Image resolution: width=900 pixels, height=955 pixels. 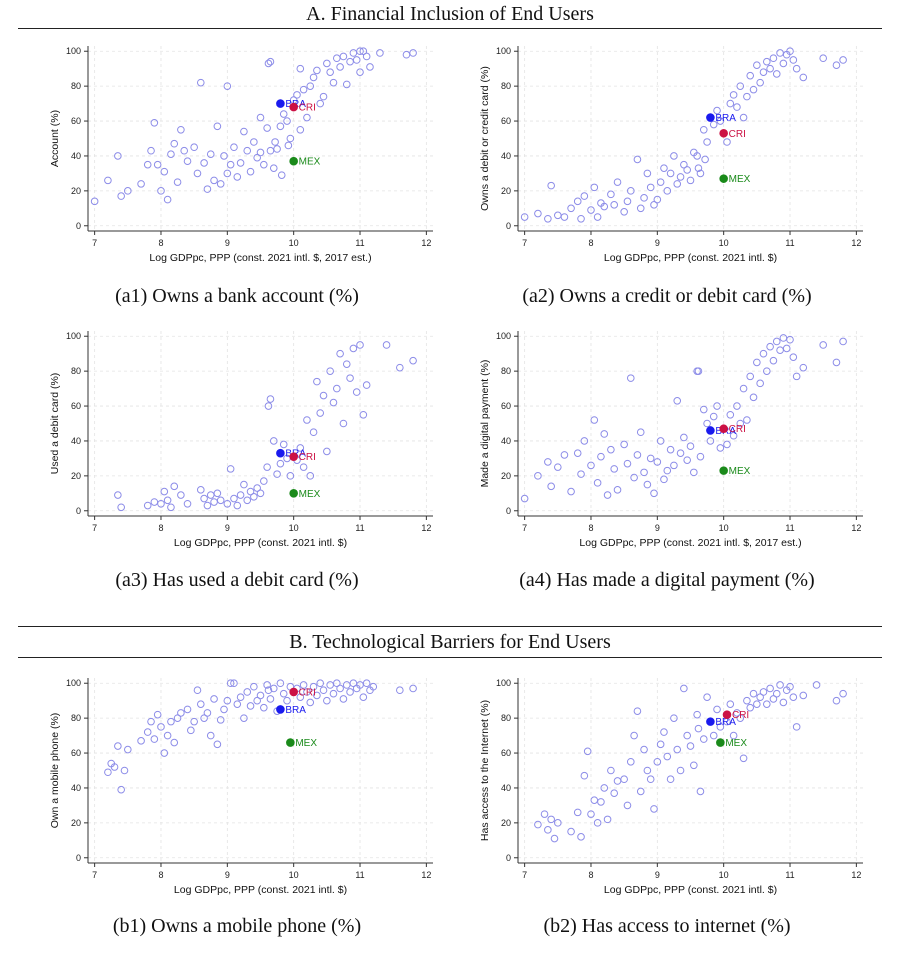 I want to click on x-tick-label: 11, so click(x=359, y=243).